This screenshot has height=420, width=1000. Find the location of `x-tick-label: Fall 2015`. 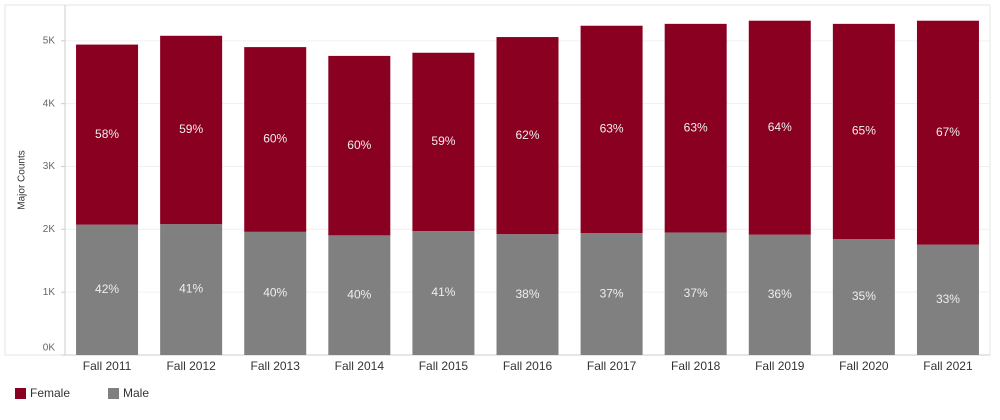

x-tick-label: Fall 2015 is located at coordinates (444, 366).